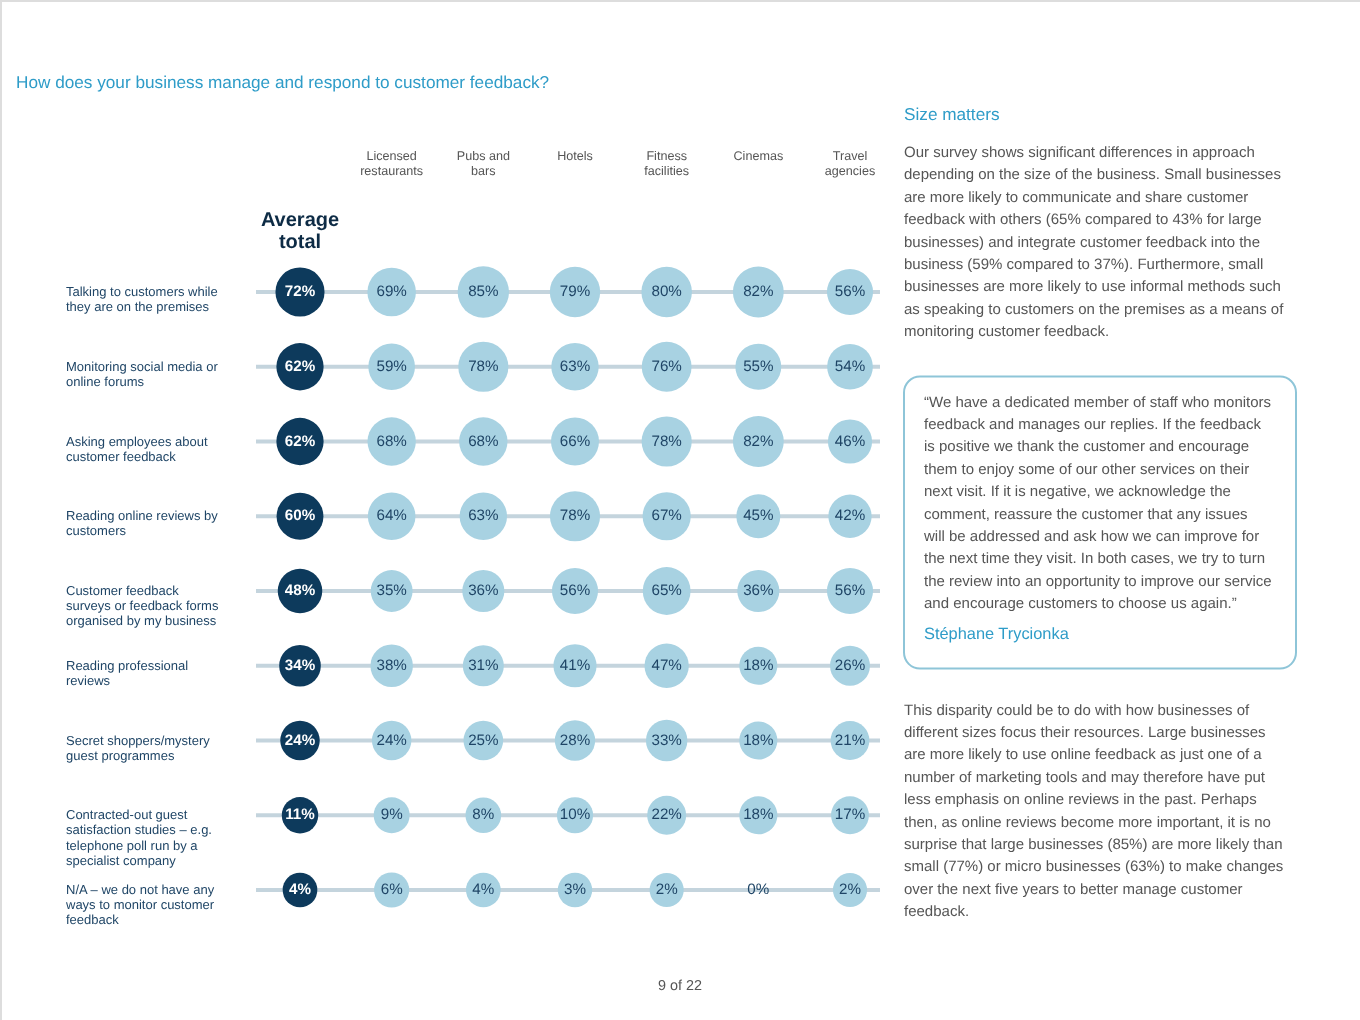 The height and width of the screenshot is (1020, 1360). Describe the element at coordinates (997, 633) in the screenshot. I see `text: Stéphane Trycionka` at that location.